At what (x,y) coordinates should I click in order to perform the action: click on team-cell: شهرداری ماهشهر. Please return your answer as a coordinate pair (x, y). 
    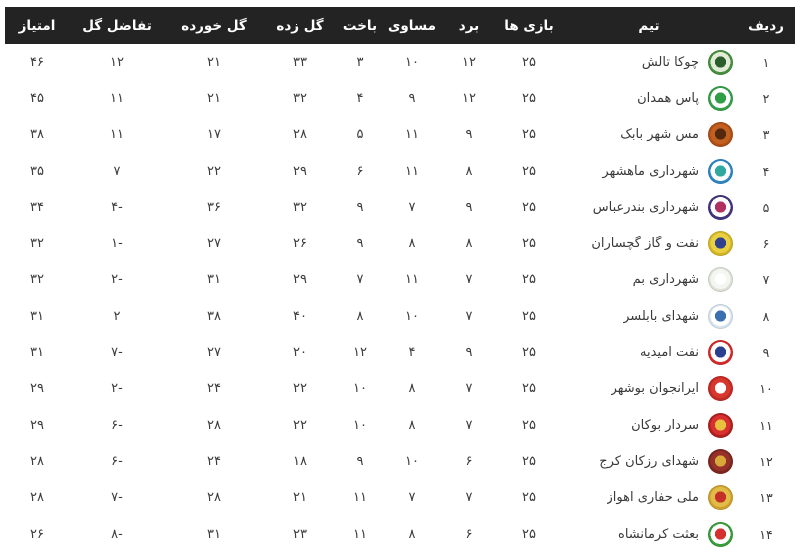
    Looking at the image, I should click on (649, 171).